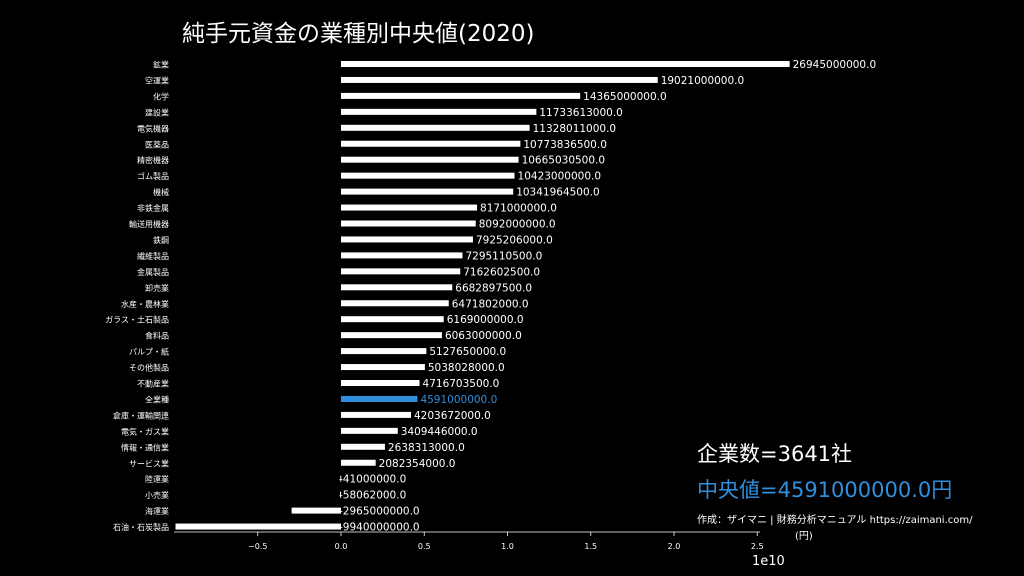  Describe the element at coordinates (157, 399) in the screenshot. I see `category-label: 全業種` at that location.